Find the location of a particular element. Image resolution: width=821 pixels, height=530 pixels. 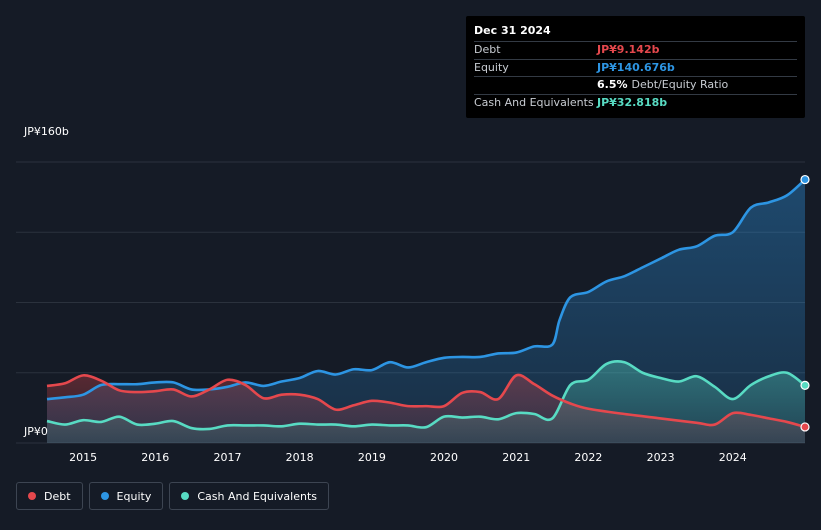

tooltip-ratio-value: 6.5% is located at coordinates (612, 84).